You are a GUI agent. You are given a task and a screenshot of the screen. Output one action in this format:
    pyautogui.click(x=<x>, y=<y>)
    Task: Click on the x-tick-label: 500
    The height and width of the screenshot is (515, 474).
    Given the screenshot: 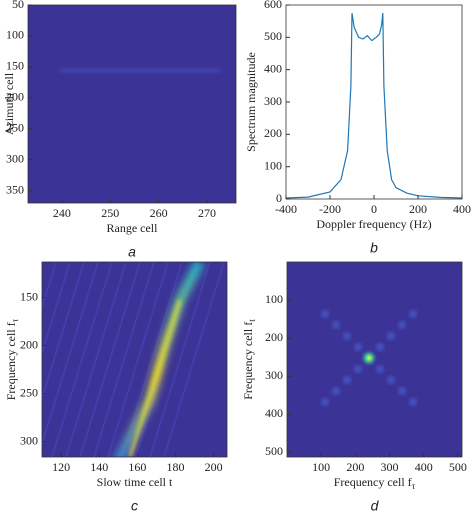 What is the action you would take?
    pyautogui.click(x=458, y=467)
    